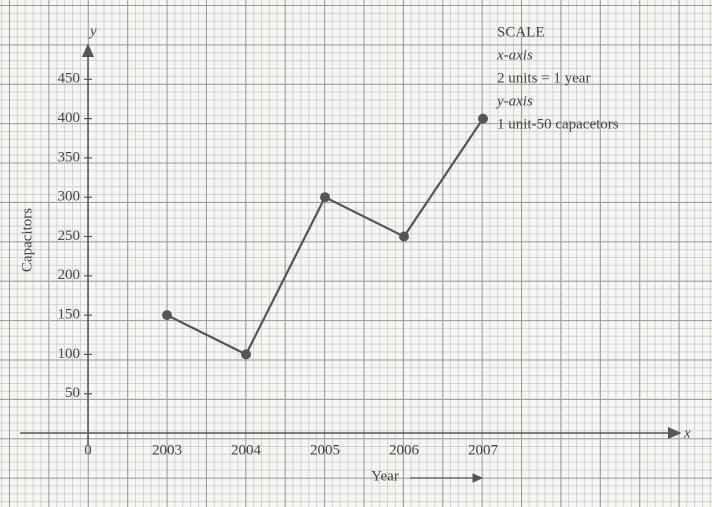  What do you see at coordinates (92, 31) in the screenshot?
I see `y-axis-symbol: y` at bounding box center [92, 31].